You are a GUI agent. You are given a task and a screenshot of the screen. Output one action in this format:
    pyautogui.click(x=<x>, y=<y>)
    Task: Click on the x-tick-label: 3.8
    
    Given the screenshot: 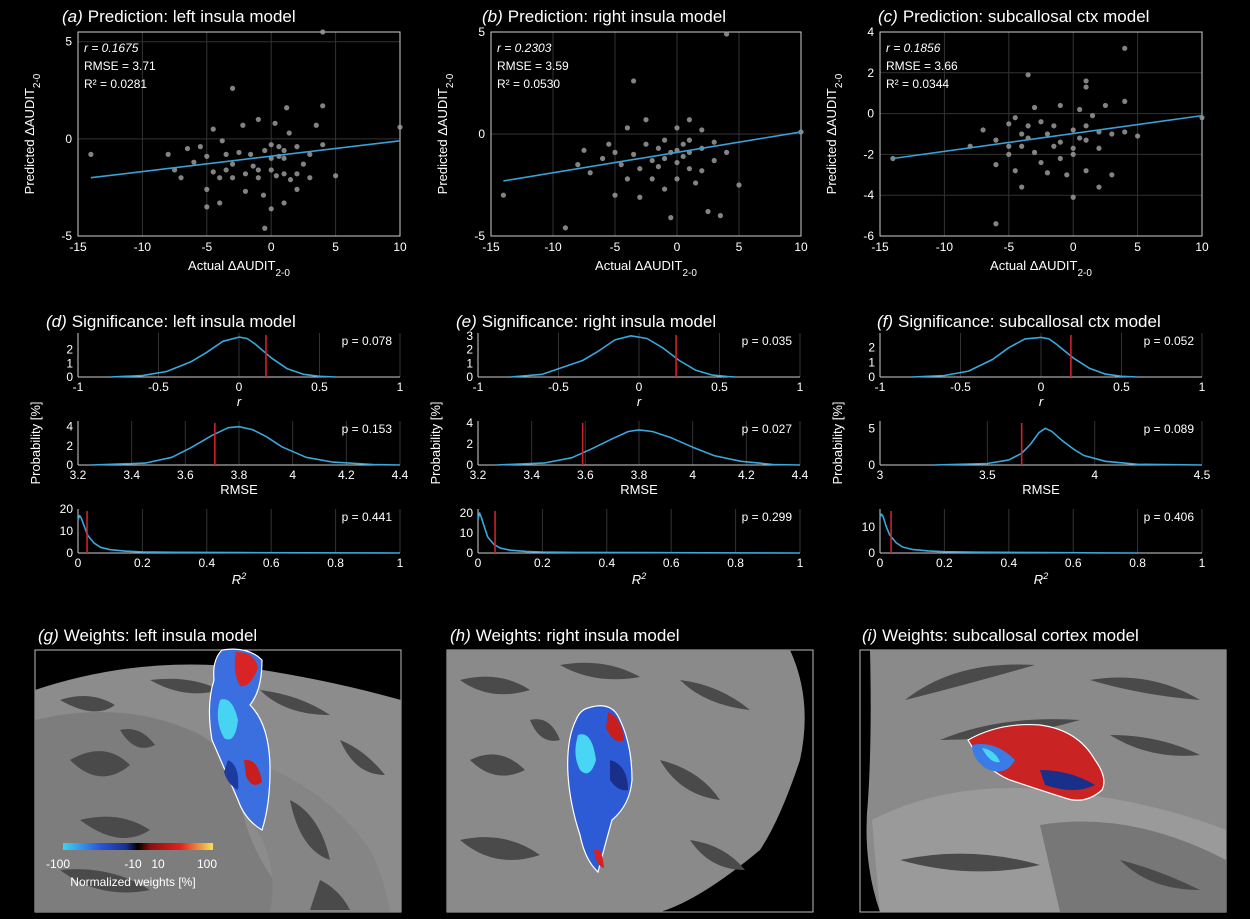 What is the action you would take?
    pyautogui.click(x=239, y=475)
    